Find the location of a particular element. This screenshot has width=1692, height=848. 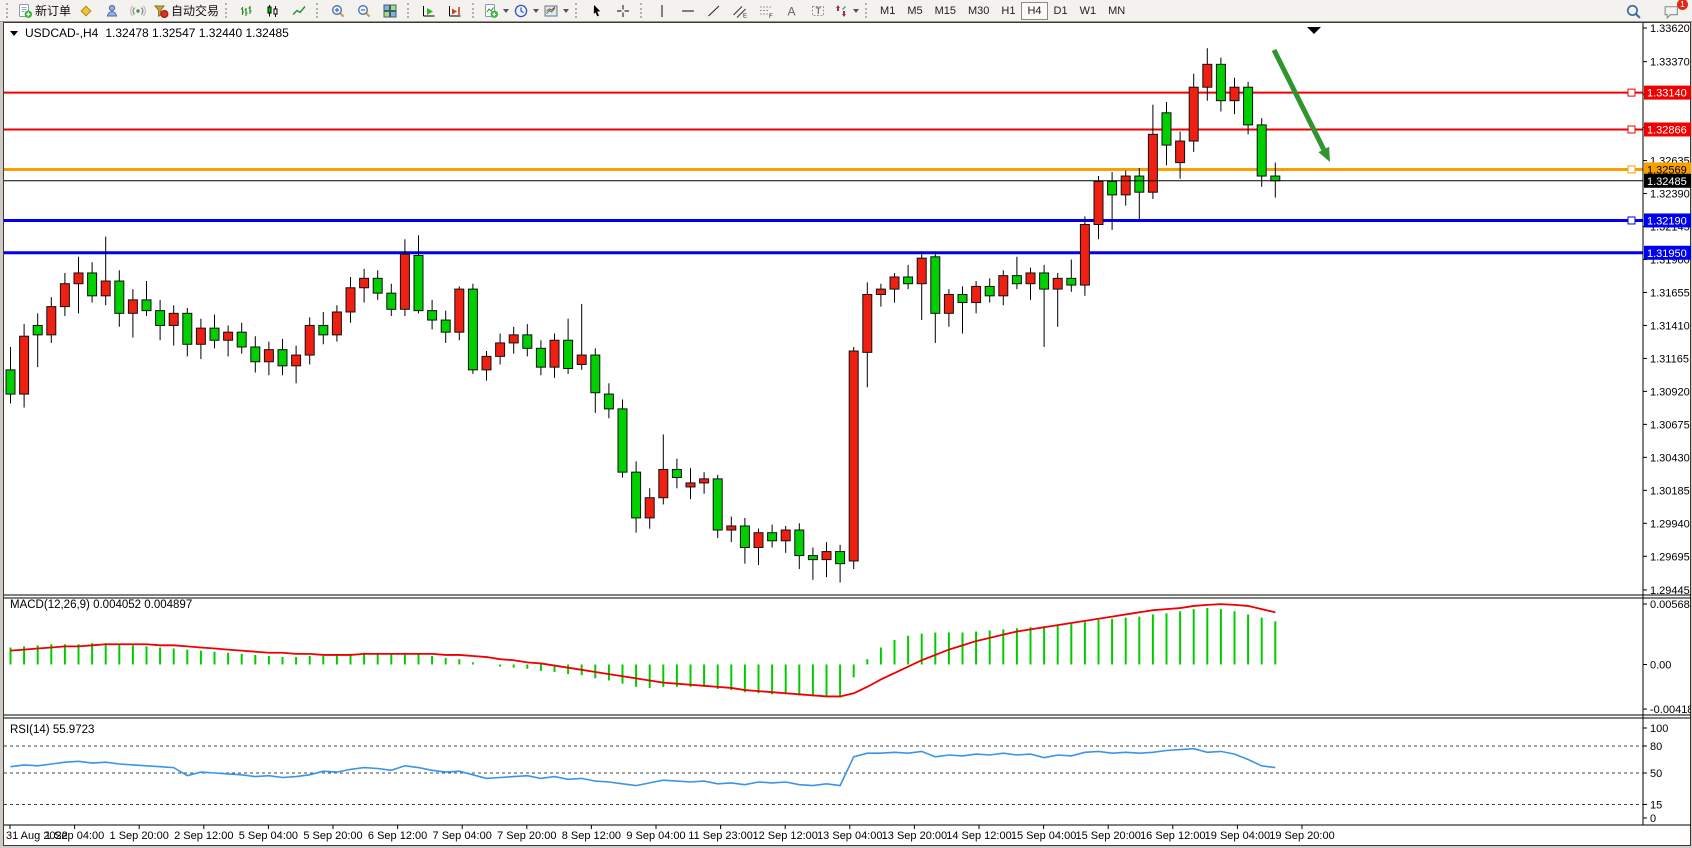

line-chart-button is located at coordinates (299, 11).